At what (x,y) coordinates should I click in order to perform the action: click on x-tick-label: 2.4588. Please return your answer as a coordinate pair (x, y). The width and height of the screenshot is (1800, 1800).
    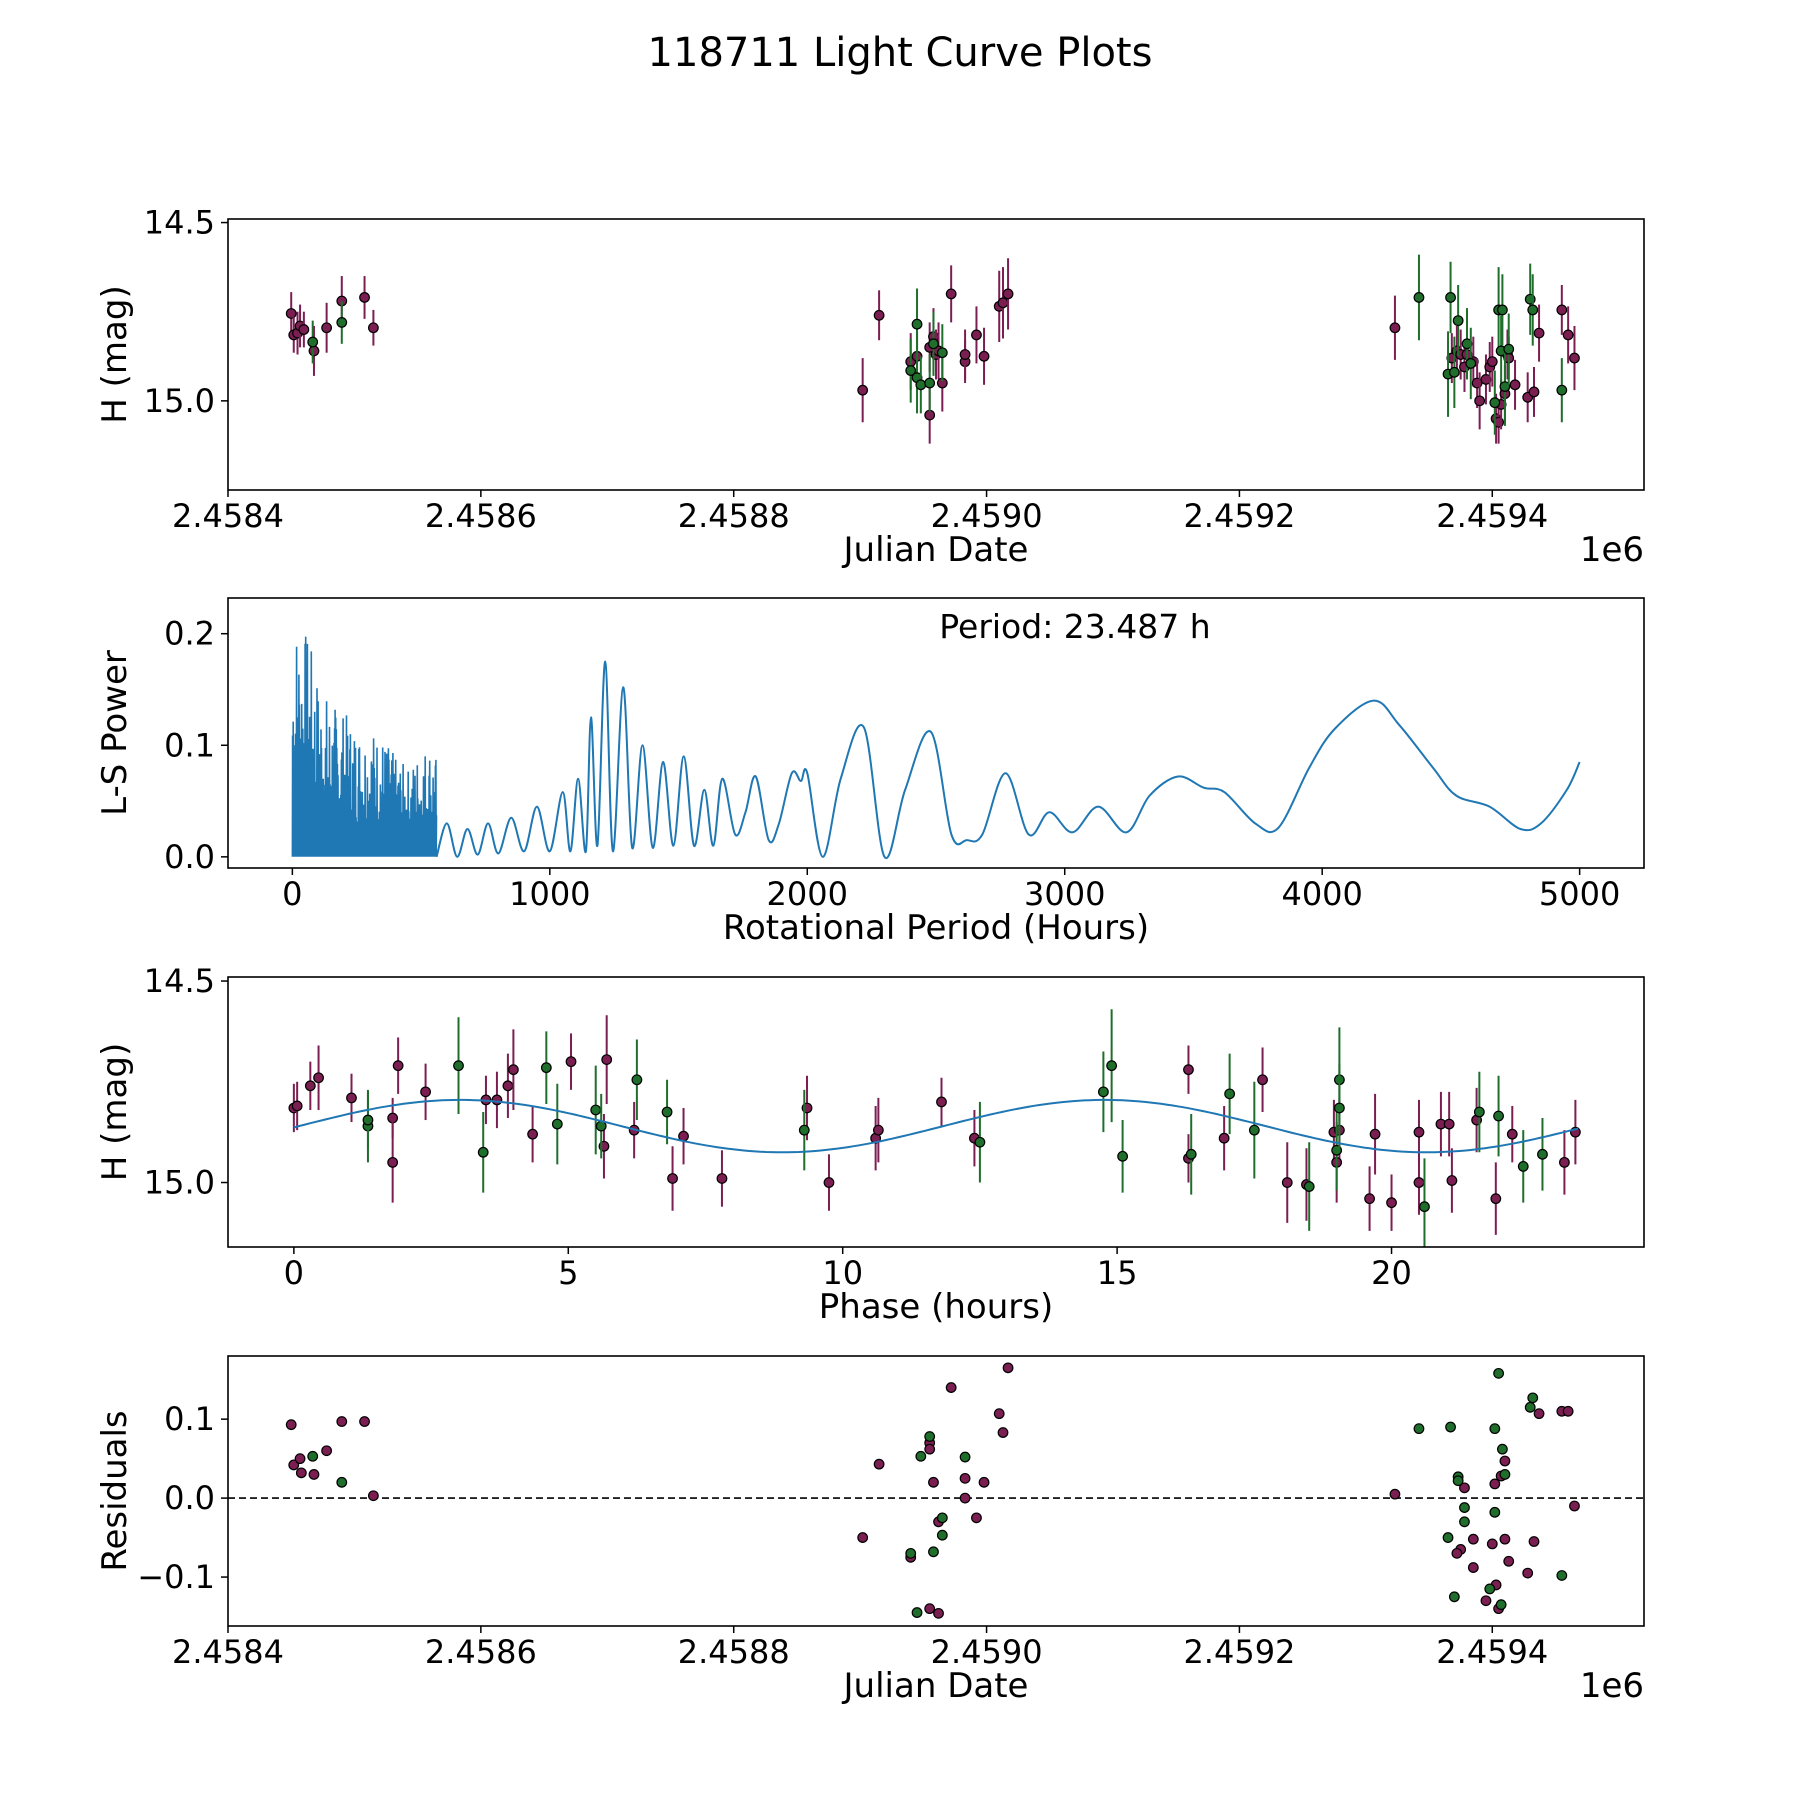
    Looking at the image, I should click on (734, 1652).